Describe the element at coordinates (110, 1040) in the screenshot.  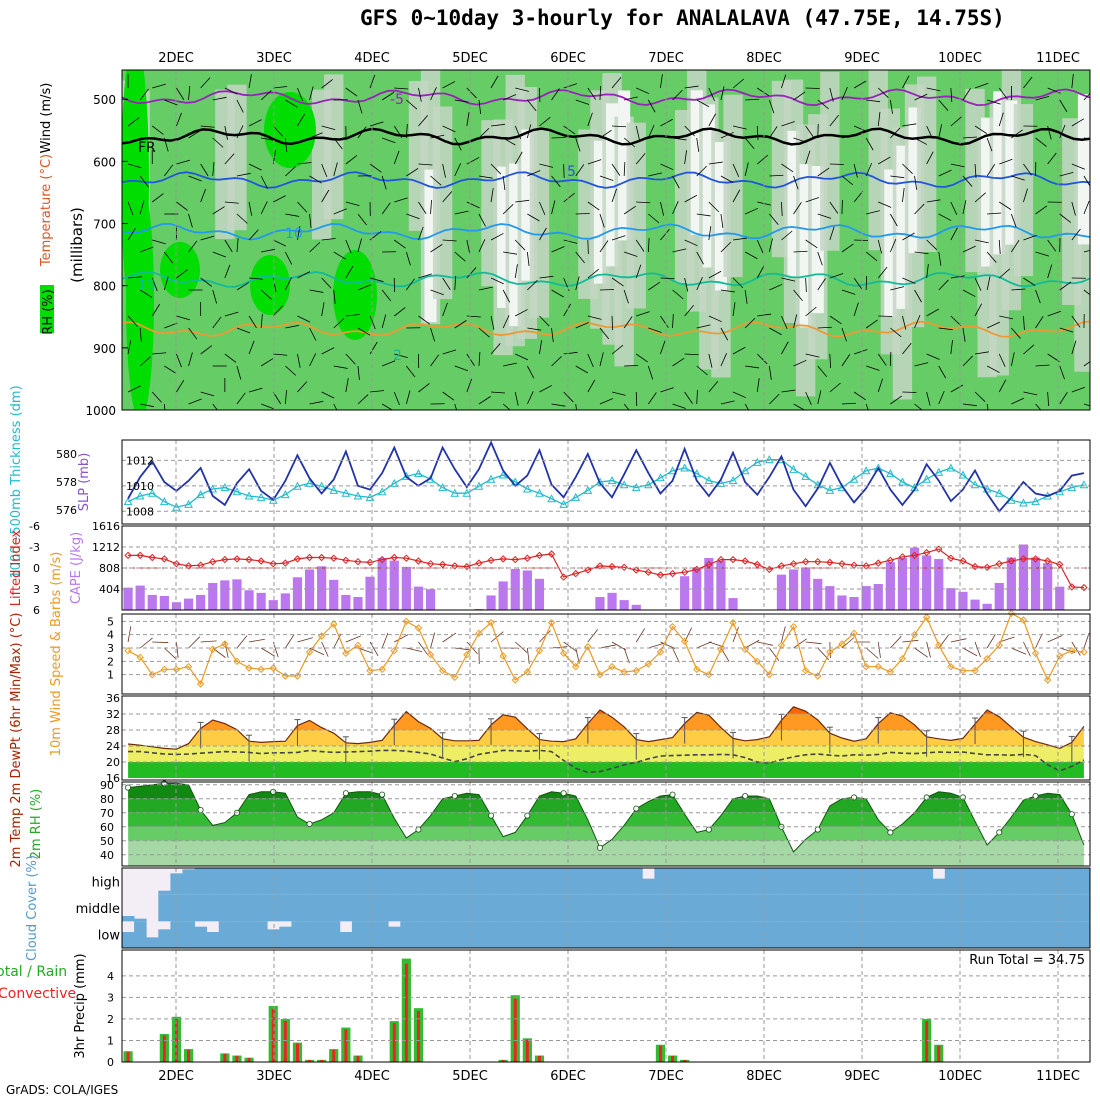
I see `precip-tick-label: 1` at that location.